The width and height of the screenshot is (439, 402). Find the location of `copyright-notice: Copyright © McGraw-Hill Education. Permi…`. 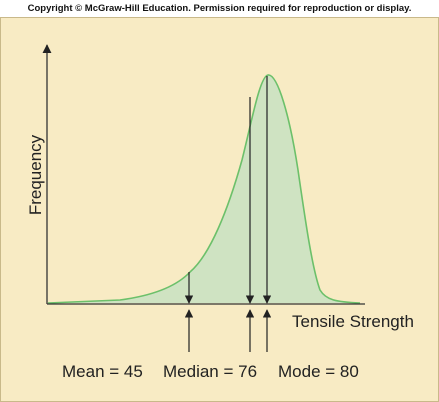

copyright-notice: Copyright © McGraw-Hill Education. Permi… is located at coordinates (219, 8).